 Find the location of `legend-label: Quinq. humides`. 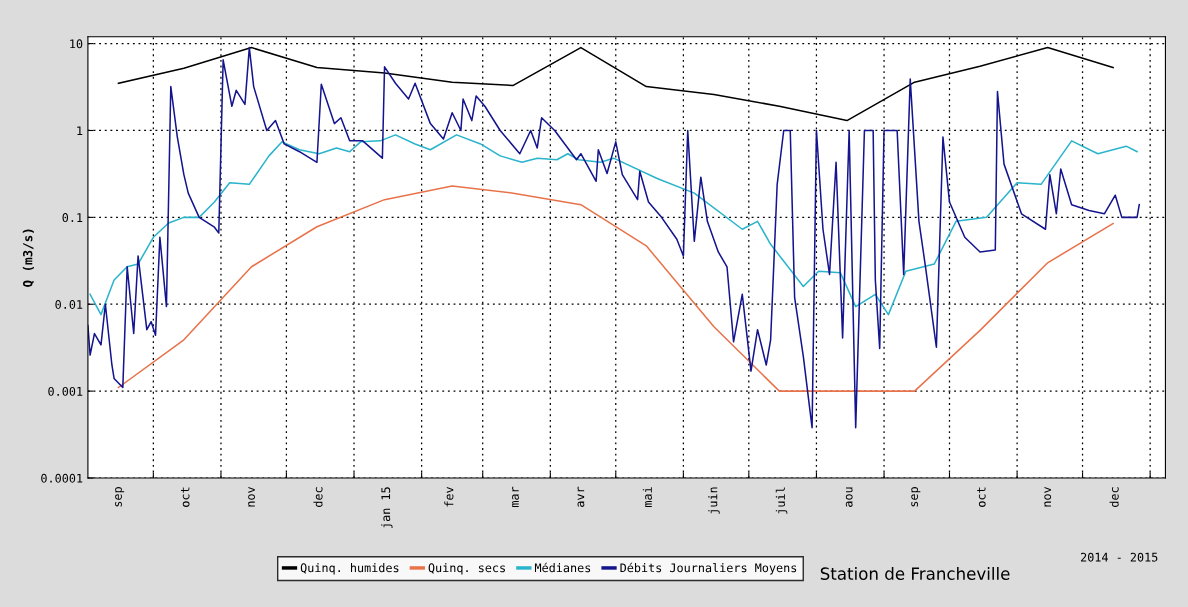

legend-label: Quinq. humides is located at coordinates (349, 569).